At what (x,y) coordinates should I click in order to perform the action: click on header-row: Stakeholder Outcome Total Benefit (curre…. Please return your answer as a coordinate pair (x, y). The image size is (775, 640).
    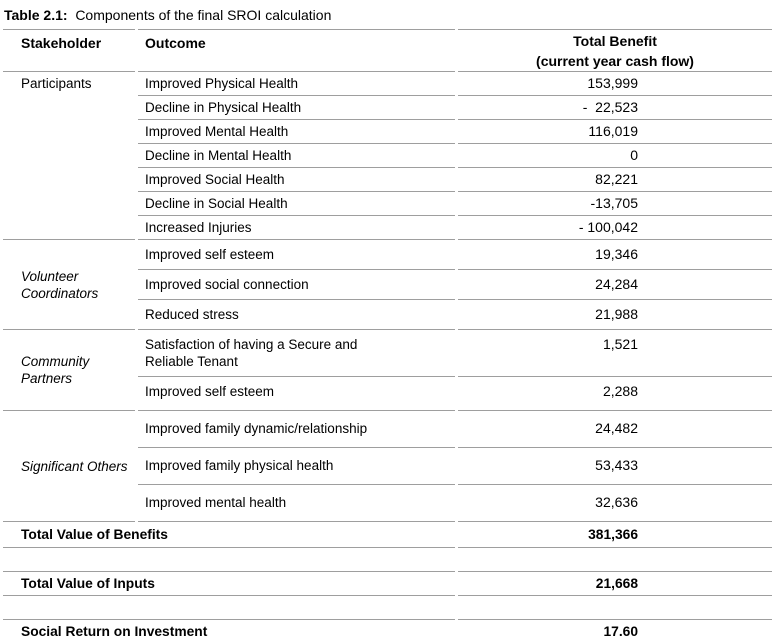
    Looking at the image, I should click on (387, 50).